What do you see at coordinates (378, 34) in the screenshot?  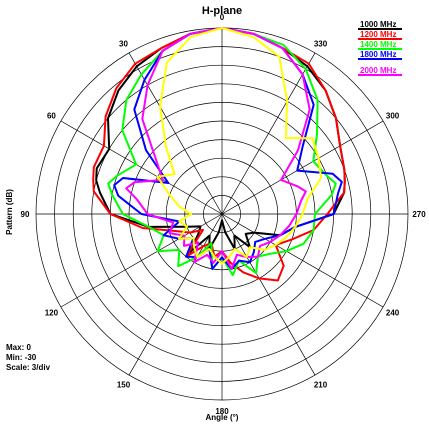 I see `legend-label: 1200 MHz` at bounding box center [378, 34].